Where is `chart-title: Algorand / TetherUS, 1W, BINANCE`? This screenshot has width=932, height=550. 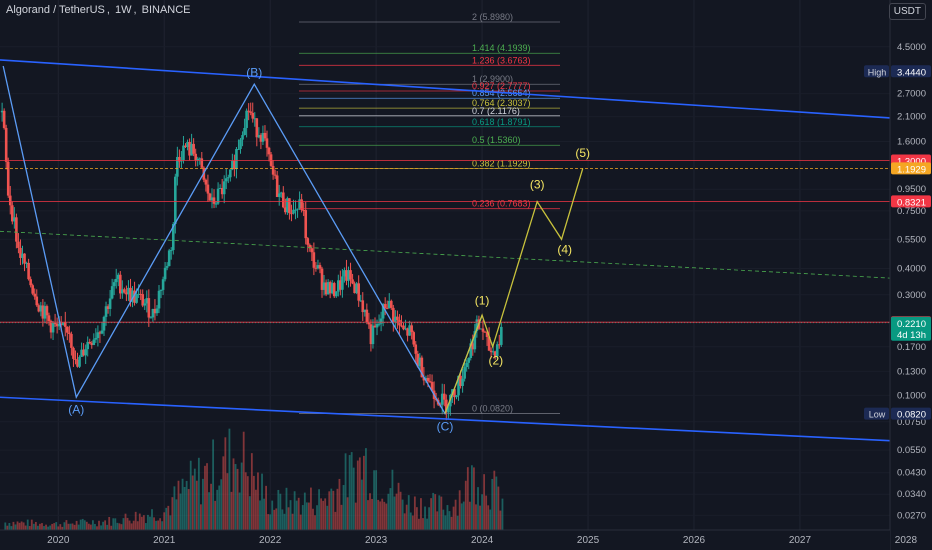 chart-title: Algorand / TetherUS, 1W, BINANCE is located at coordinates (98, 10).